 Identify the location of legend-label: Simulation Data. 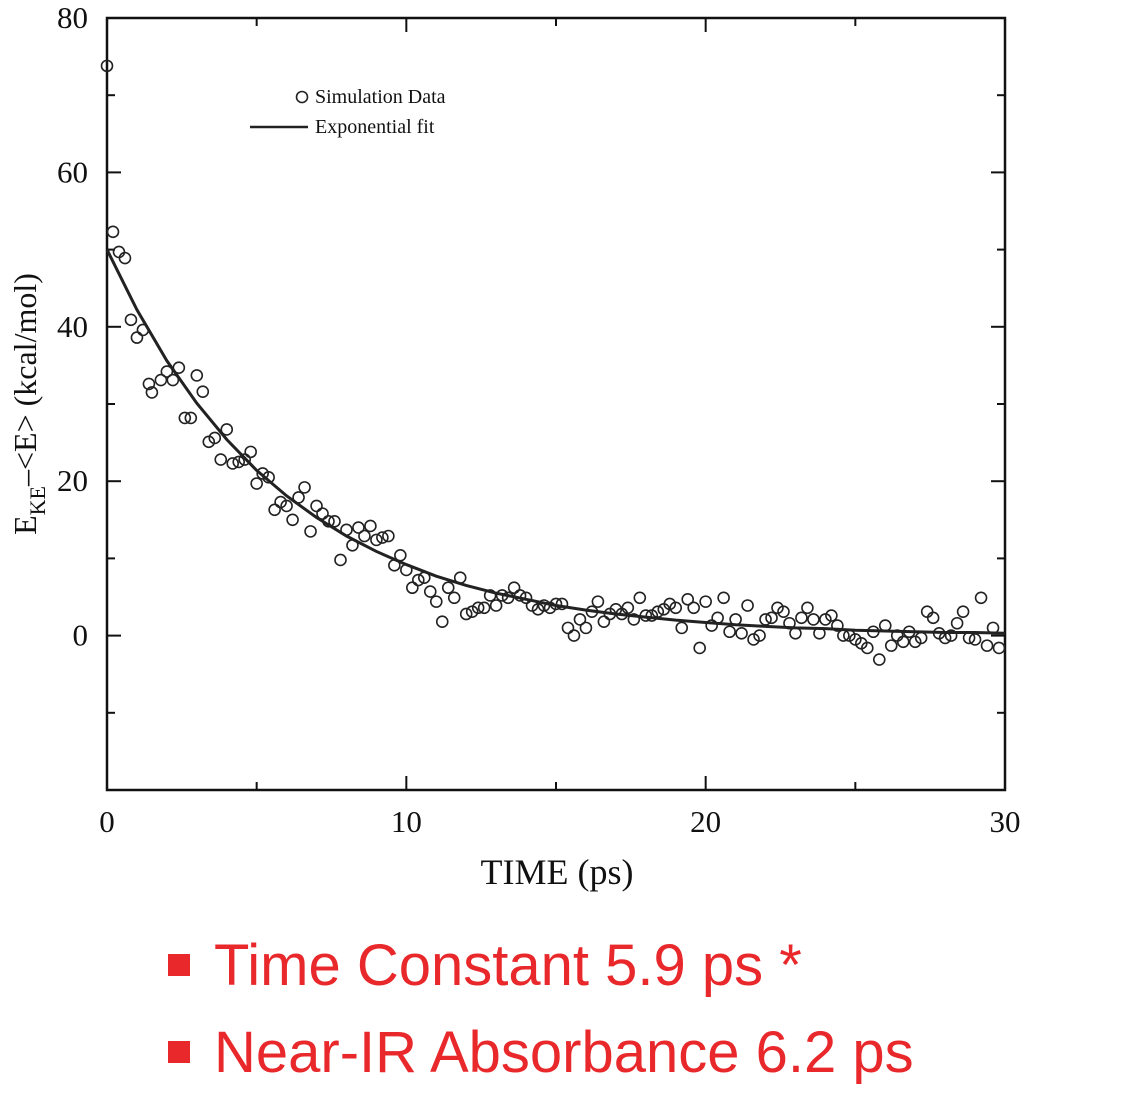
(380, 97).